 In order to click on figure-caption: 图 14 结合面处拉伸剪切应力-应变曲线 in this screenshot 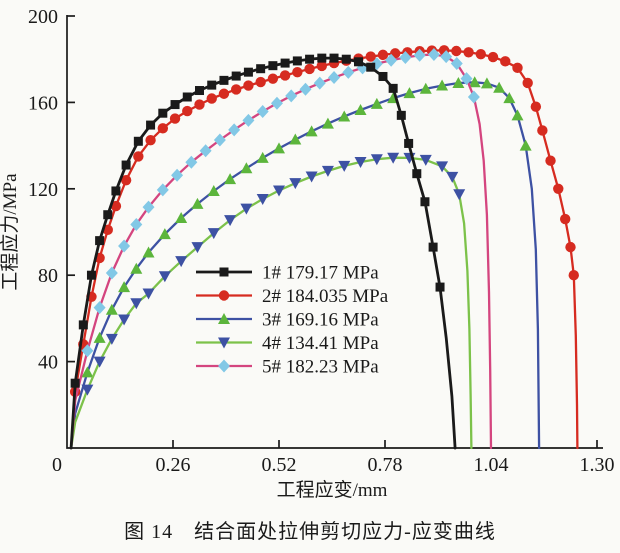, I will do `click(310, 532)`.